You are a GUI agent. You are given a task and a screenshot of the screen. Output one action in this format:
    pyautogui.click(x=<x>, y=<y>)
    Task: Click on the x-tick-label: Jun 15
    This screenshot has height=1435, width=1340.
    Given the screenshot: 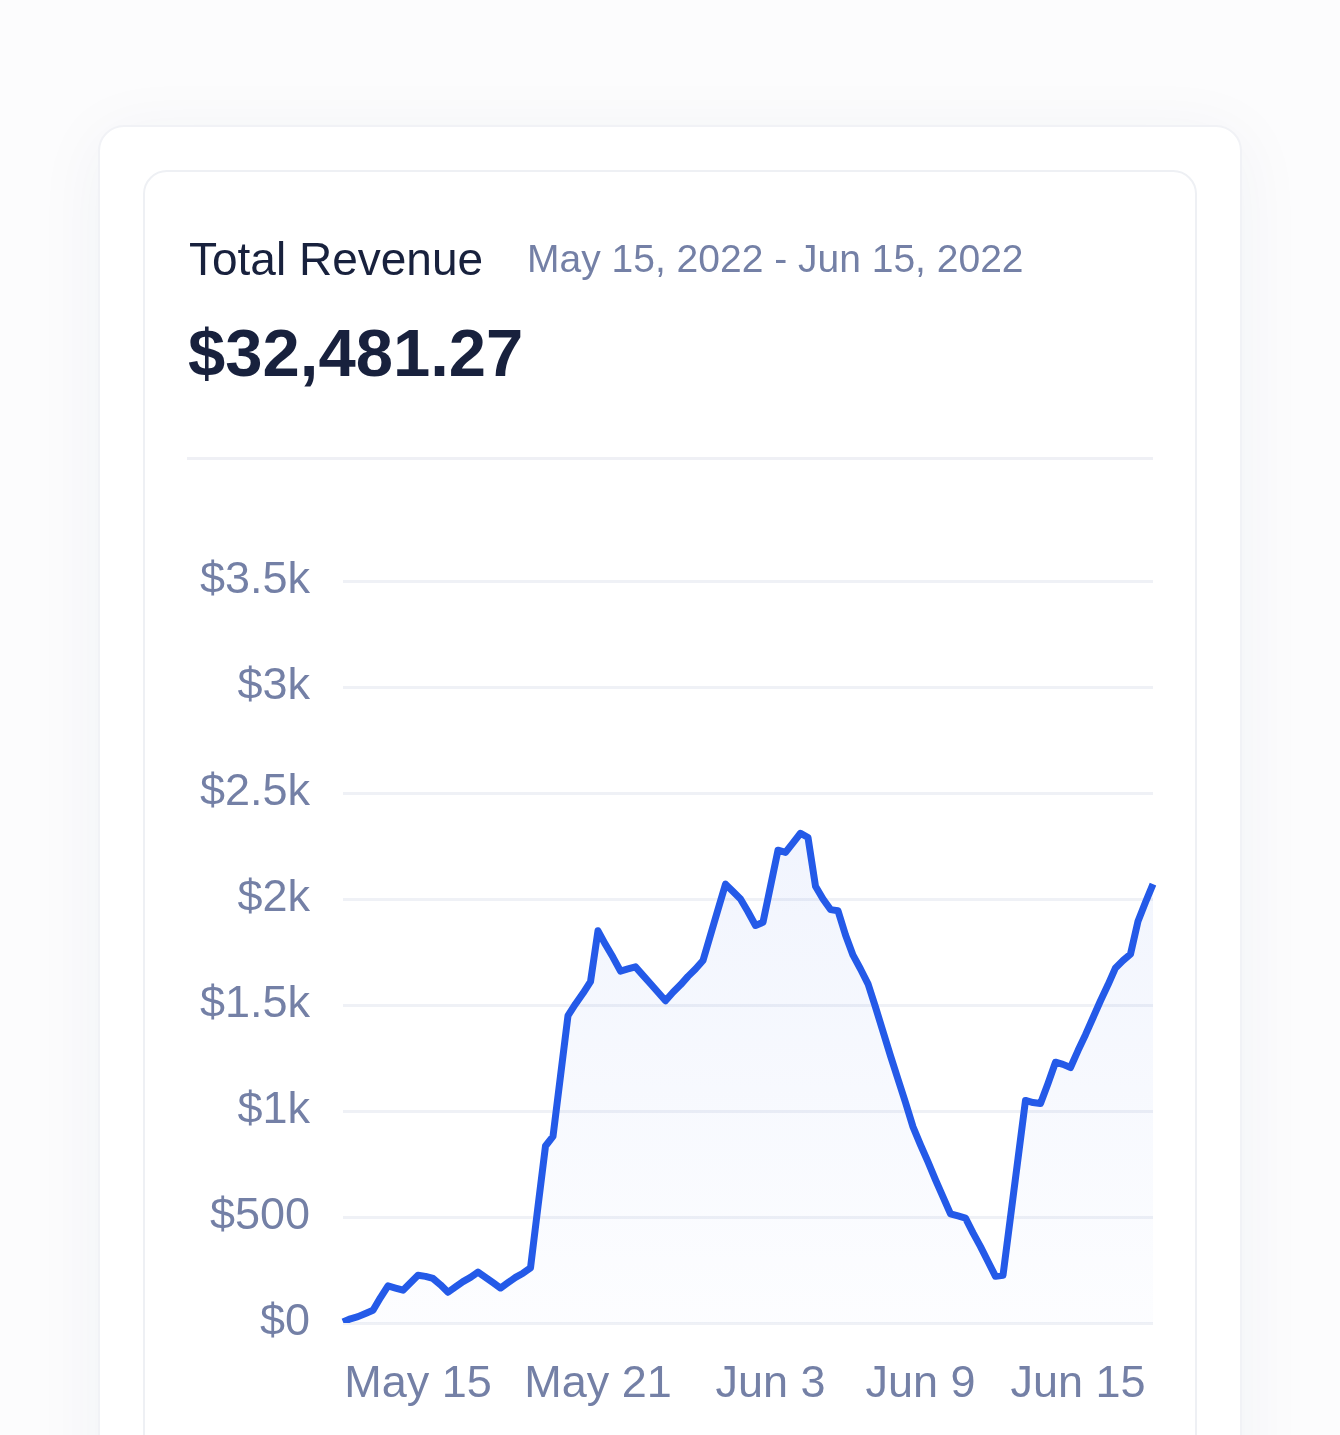 What is the action you would take?
    pyautogui.click(x=1078, y=1382)
    